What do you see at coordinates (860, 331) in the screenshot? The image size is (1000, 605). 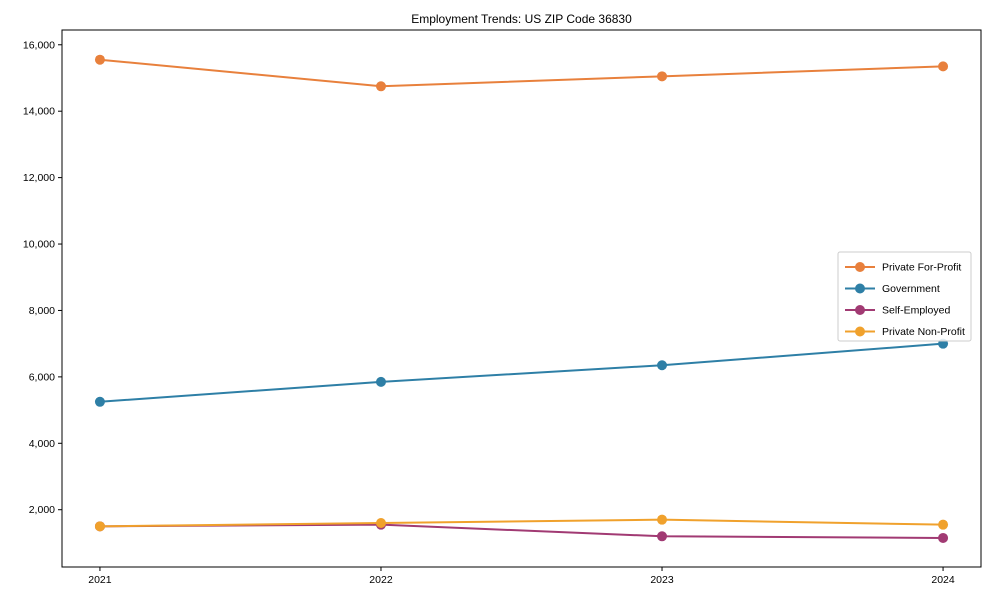 I see `legend-marker-private-non-profit` at bounding box center [860, 331].